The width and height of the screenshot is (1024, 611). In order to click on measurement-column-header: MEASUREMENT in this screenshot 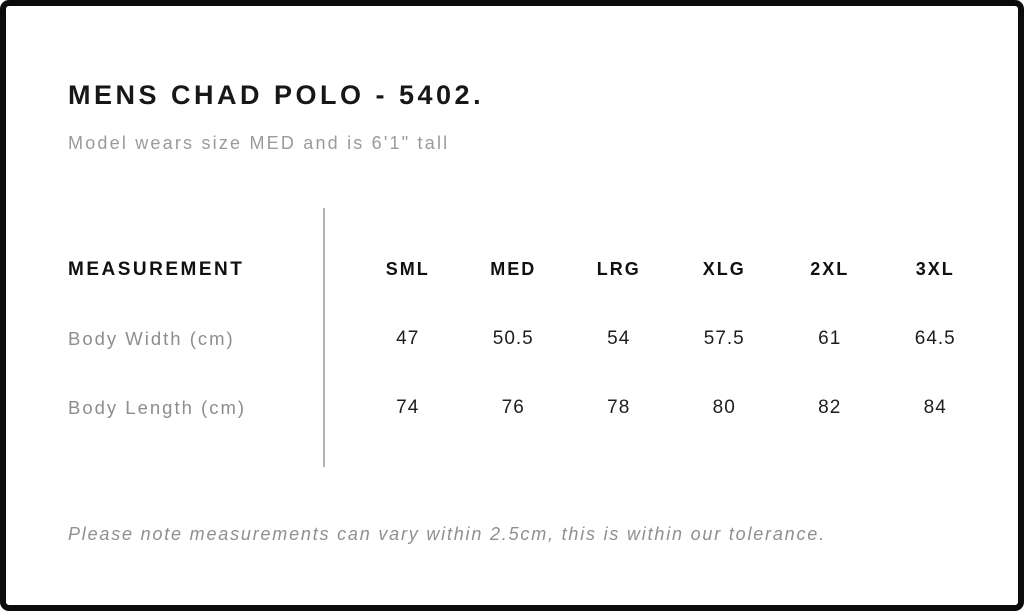, I will do `click(156, 269)`.